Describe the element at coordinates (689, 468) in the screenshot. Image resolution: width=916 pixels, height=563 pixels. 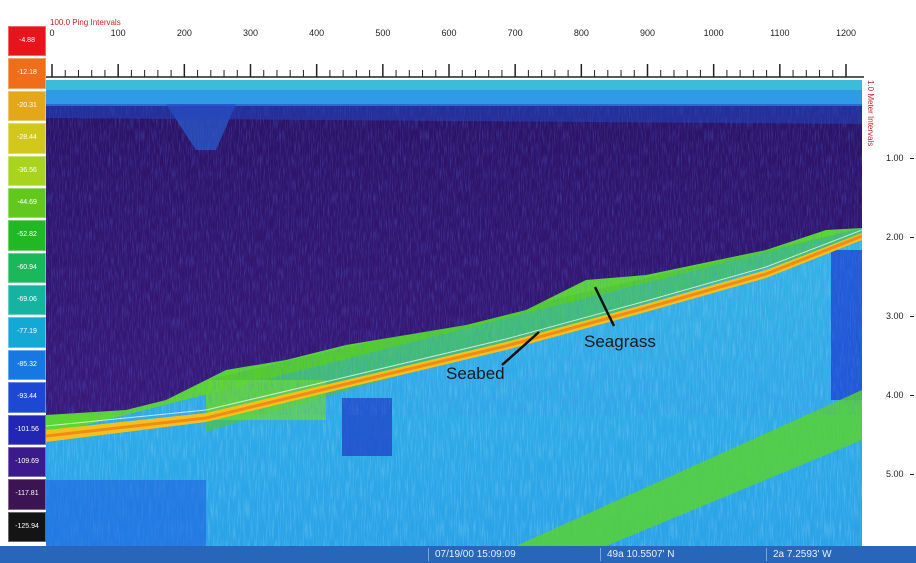
I see `second-echo-band` at that location.